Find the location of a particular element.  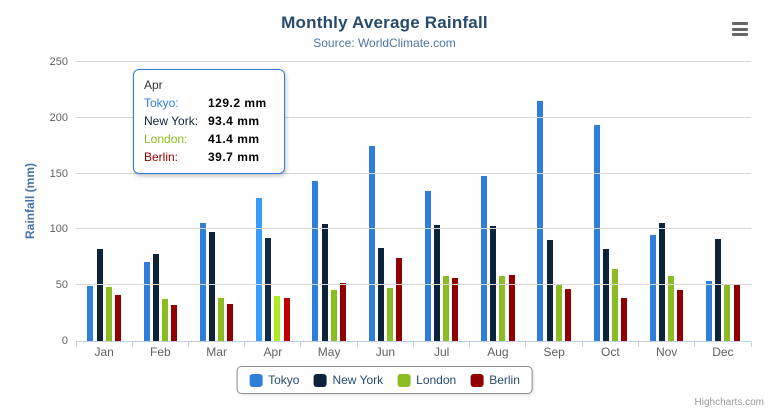

bar-new-york-jan is located at coordinates (99, 294).